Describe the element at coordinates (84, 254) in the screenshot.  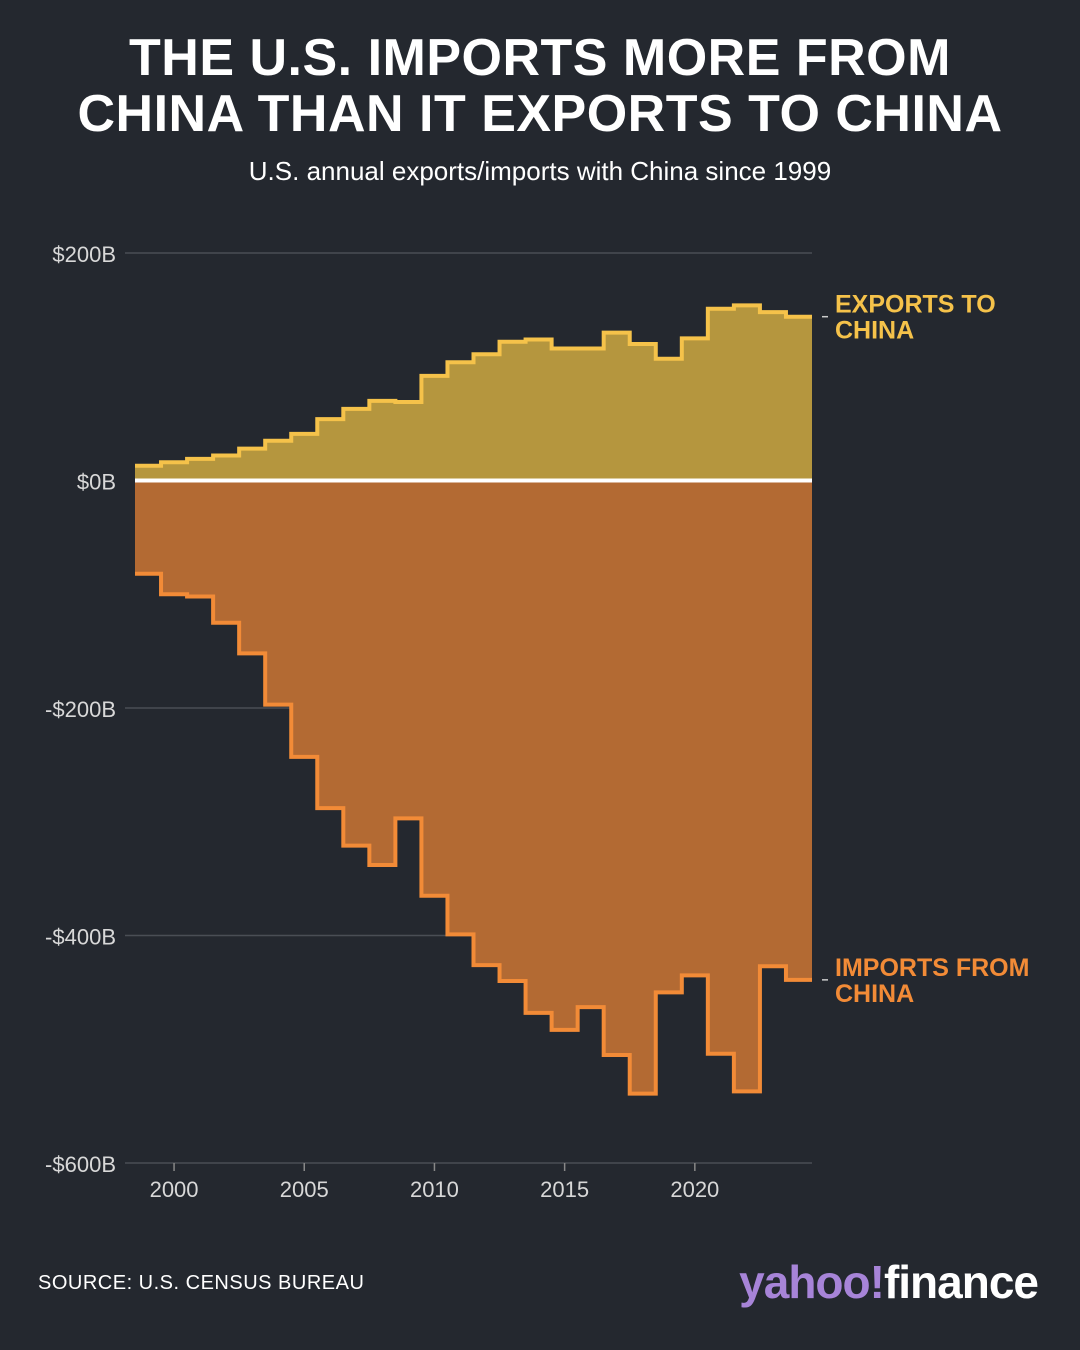
I see `y-tick-label-0: $200B` at that location.